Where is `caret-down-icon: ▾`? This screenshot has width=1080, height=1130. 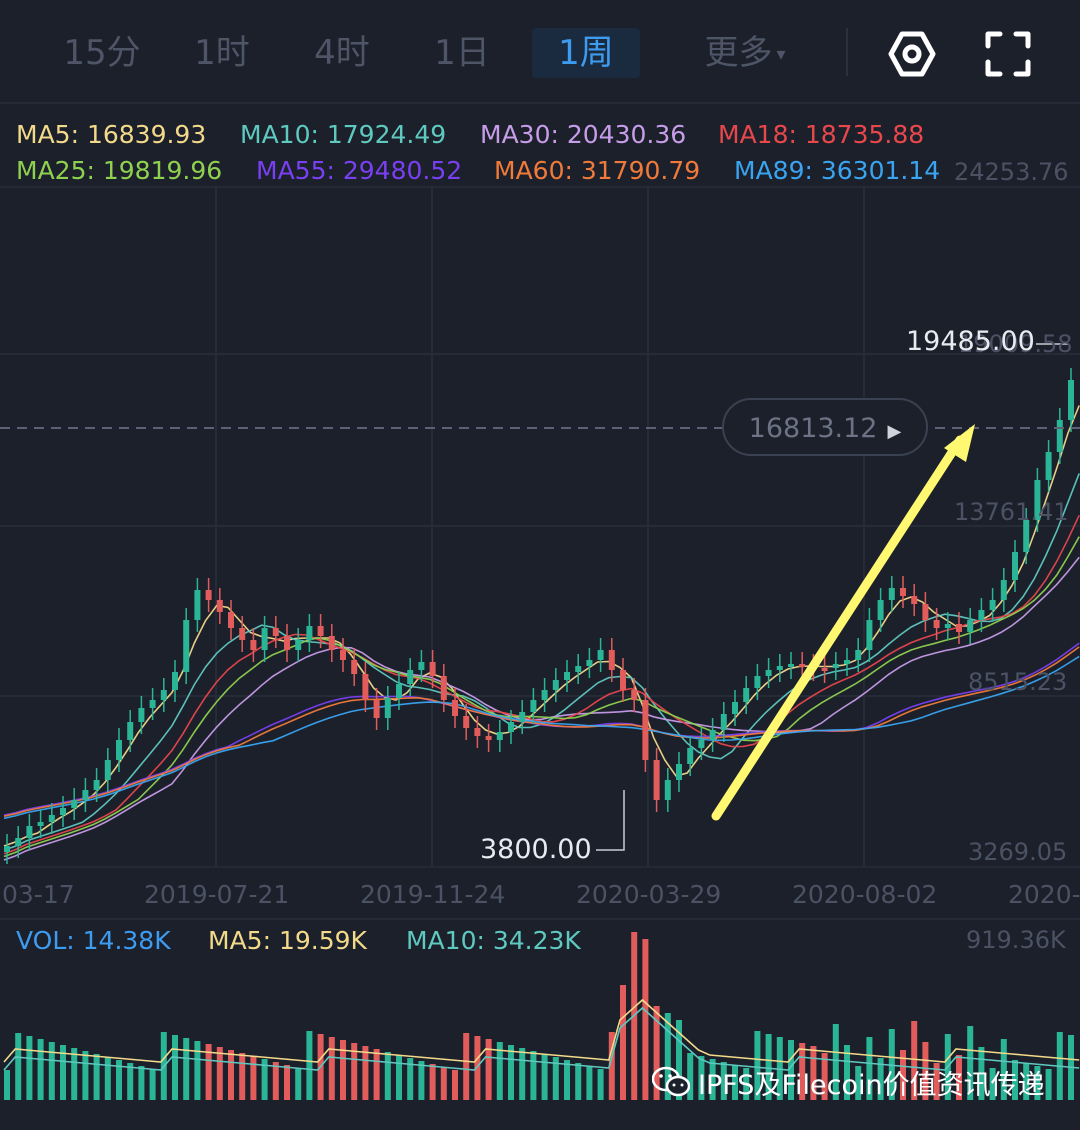
caret-down-icon: ▾ is located at coordinates (781, 54).